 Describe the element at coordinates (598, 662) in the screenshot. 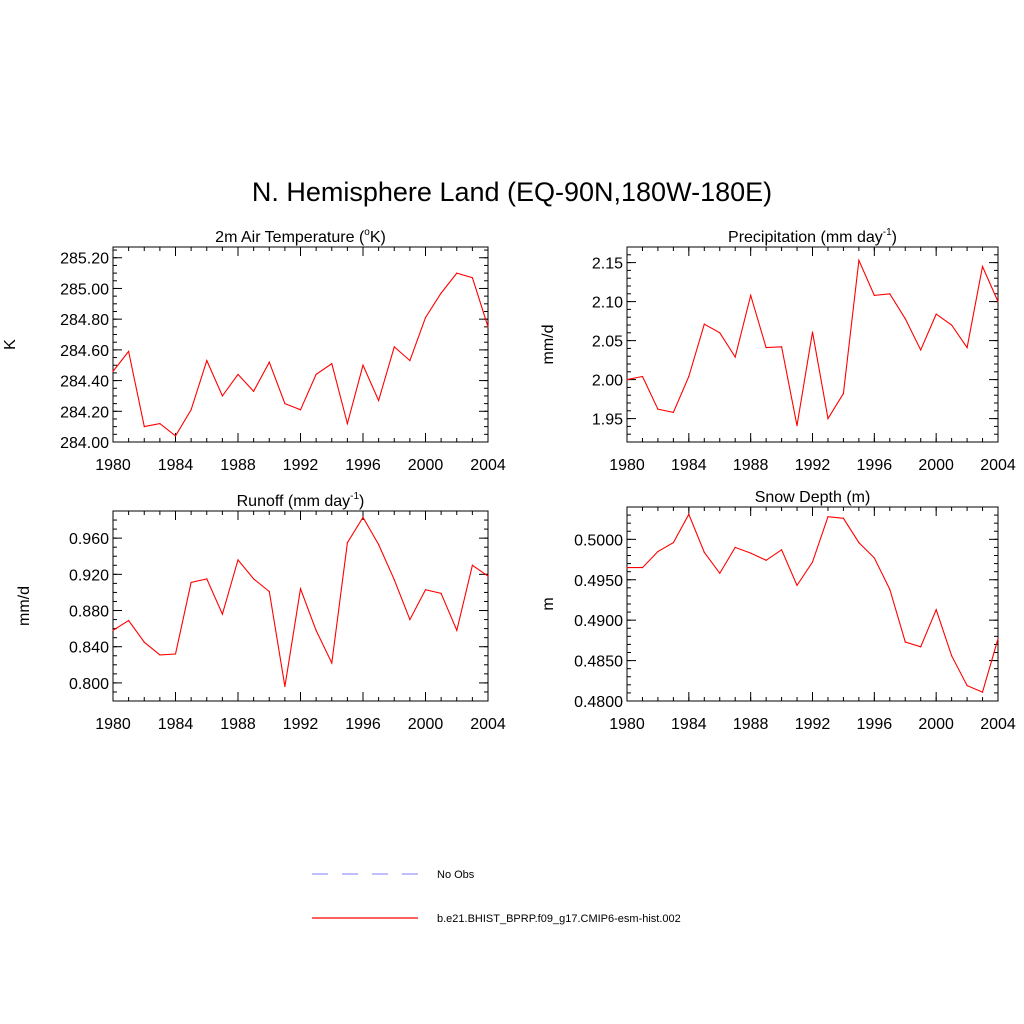

I see `y-tick-label: 0.4850` at that location.